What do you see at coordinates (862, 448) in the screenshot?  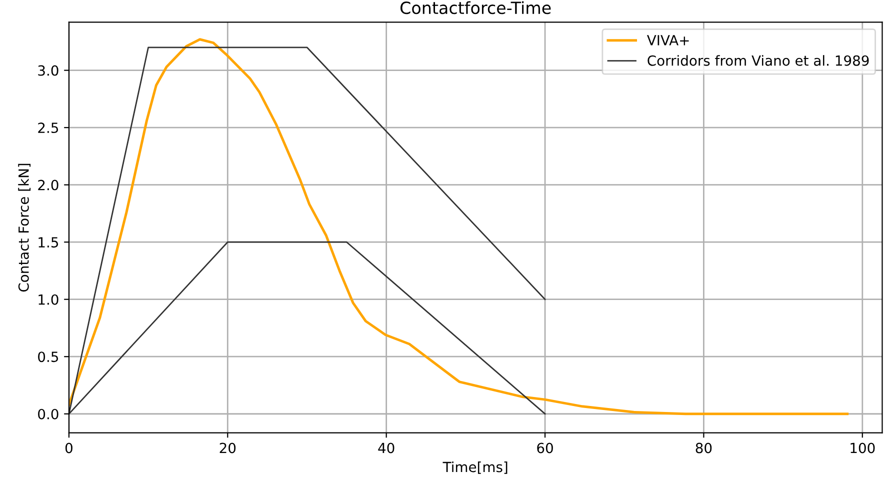 I see `x-tick-label: 100` at bounding box center [862, 448].